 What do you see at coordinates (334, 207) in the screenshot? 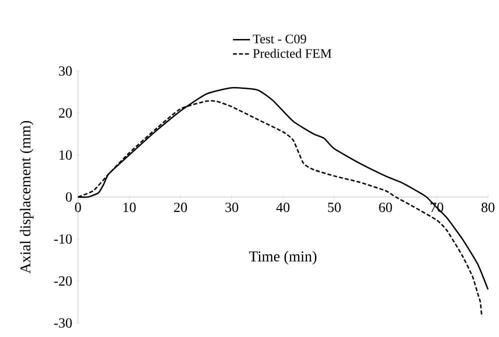
I see `x-tick-label: 50` at bounding box center [334, 207].